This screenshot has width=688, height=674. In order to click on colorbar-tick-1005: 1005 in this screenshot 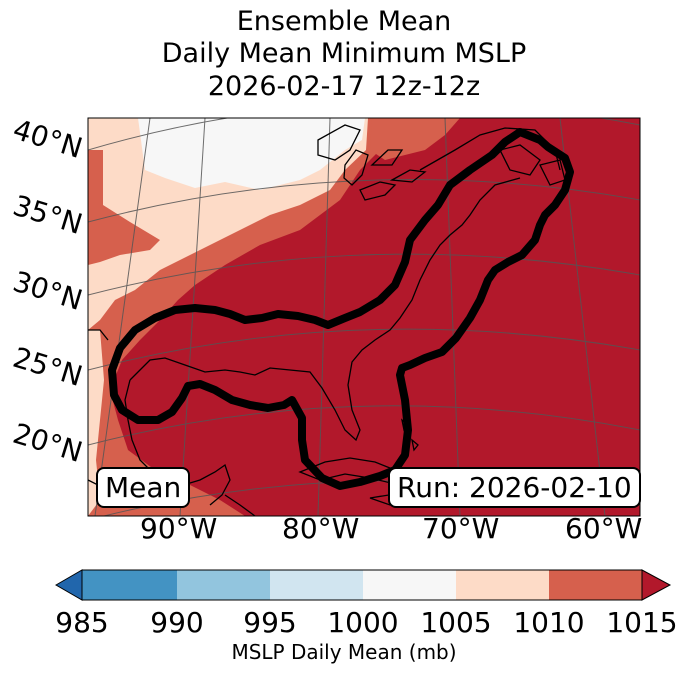, I will do `click(456, 622)`.